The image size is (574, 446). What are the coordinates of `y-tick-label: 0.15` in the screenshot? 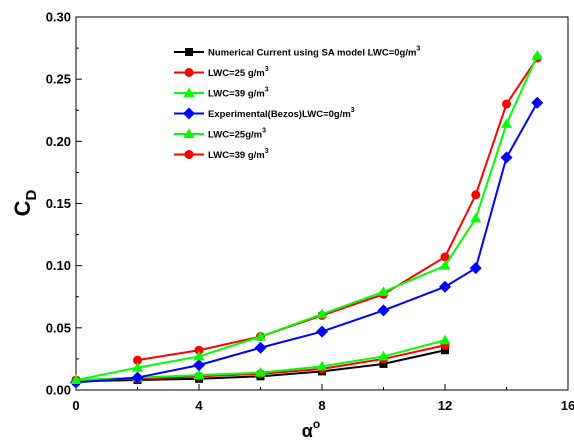 It's located at (58, 203).